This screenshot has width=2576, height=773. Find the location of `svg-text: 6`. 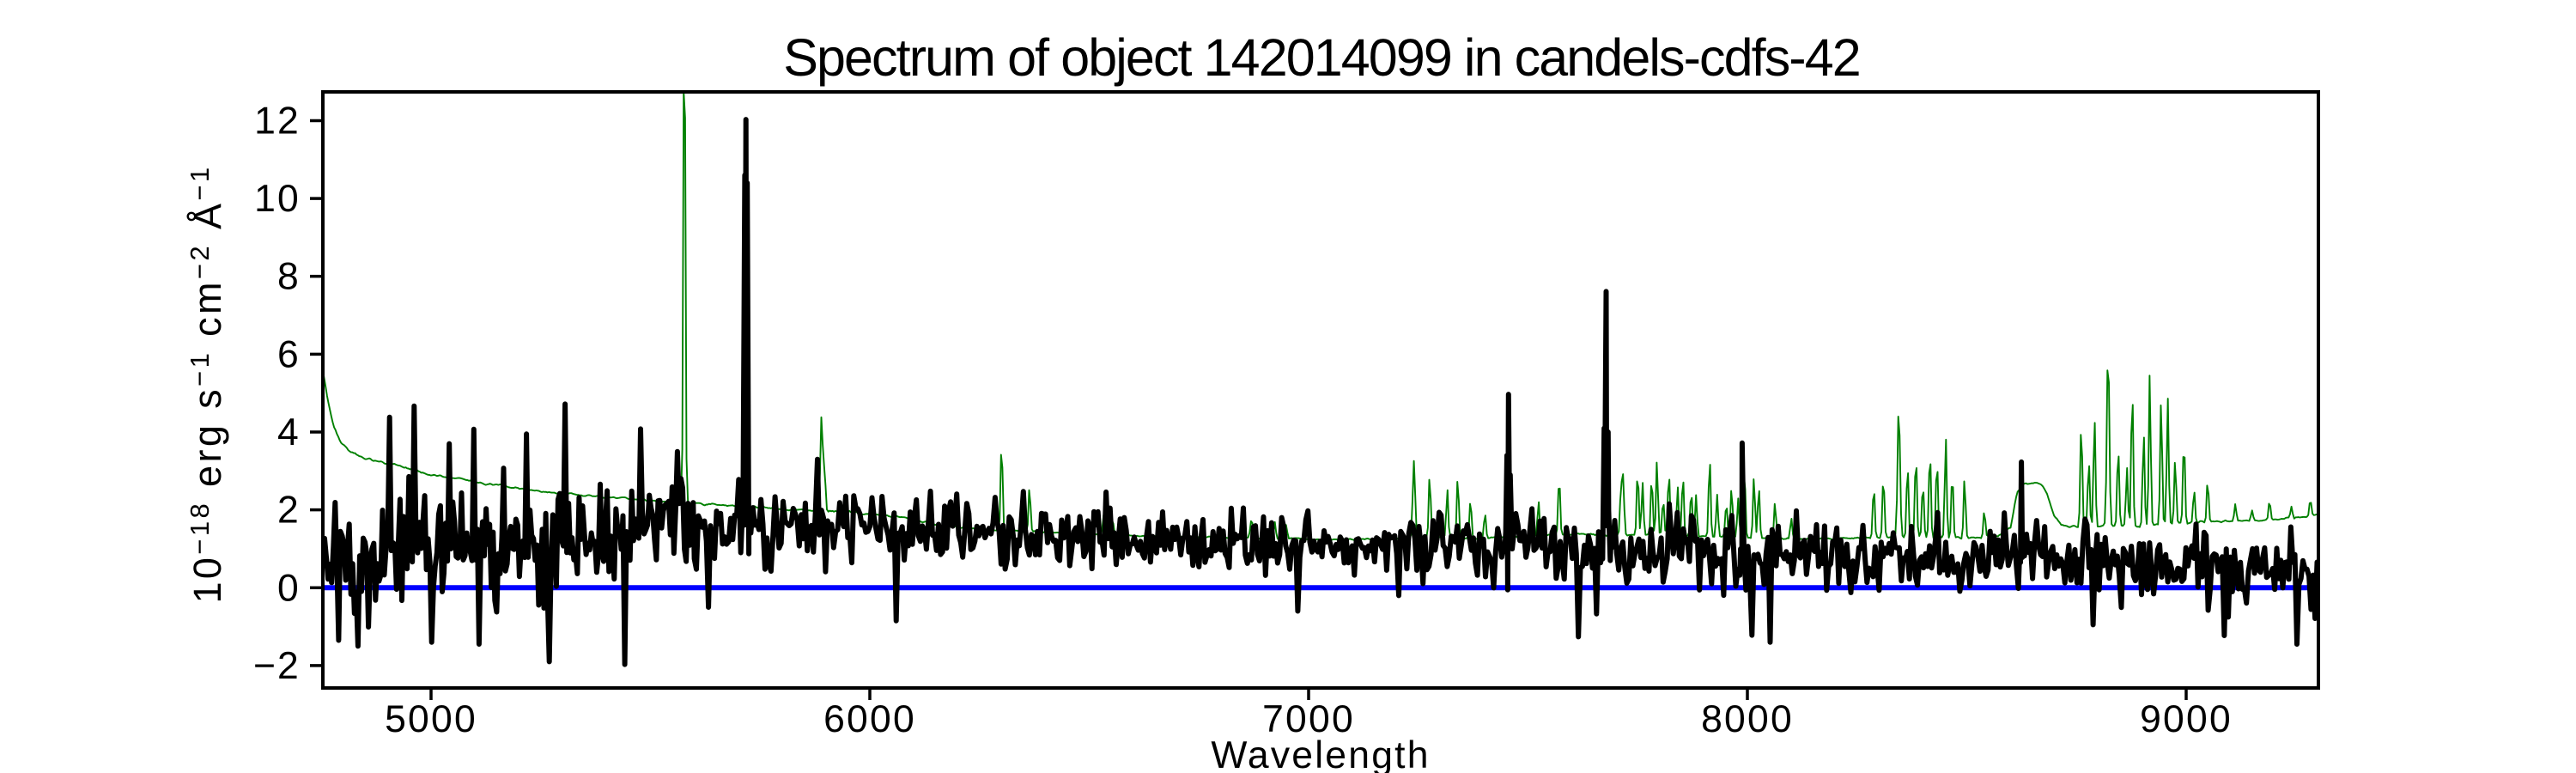

svg-text: 6 is located at coordinates (289, 354).